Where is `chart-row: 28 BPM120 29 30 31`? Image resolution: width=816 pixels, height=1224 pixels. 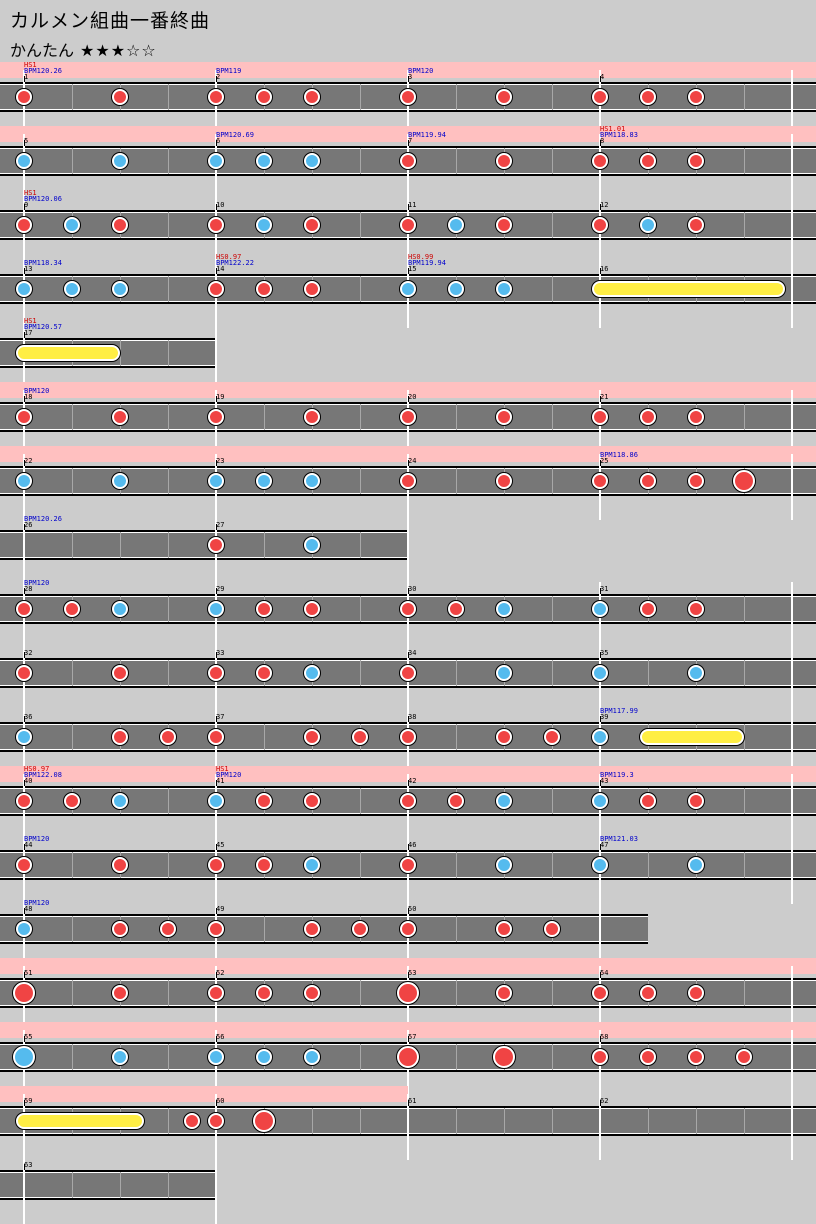
chart-row: 28 BPM120 29 30 31 is located at coordinates (408, 611).